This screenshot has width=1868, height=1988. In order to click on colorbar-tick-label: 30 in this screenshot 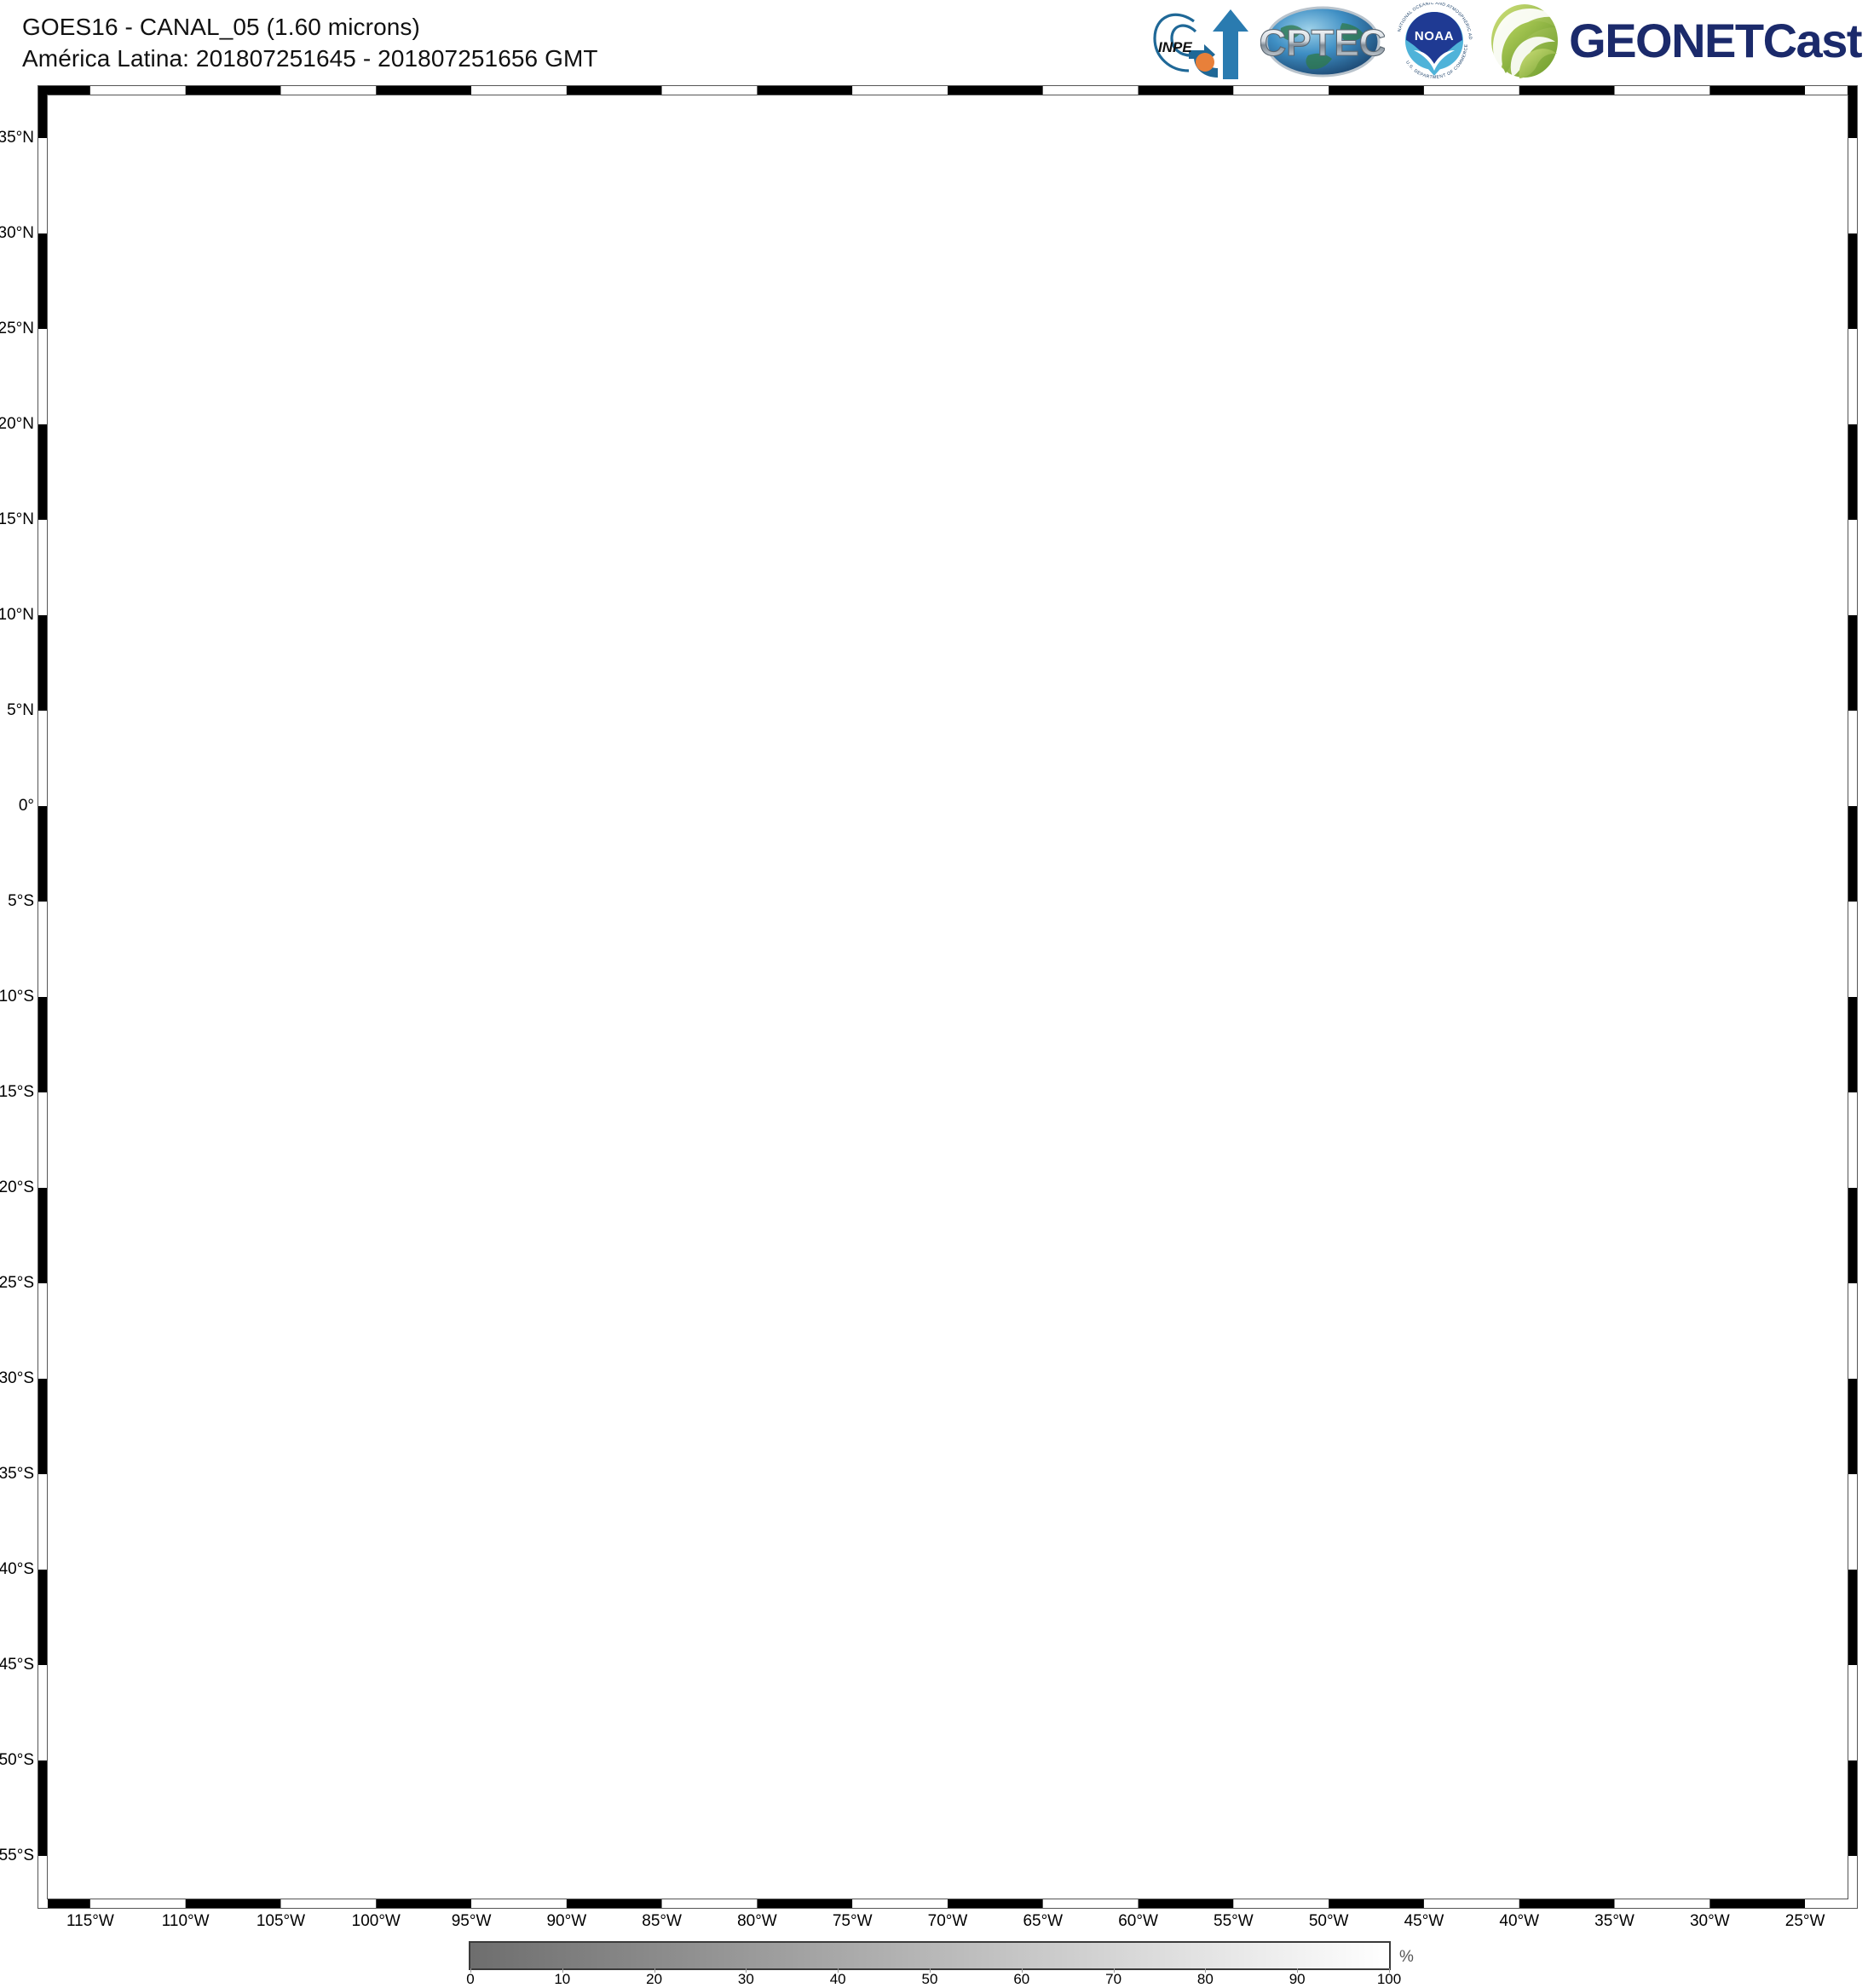, I will do `click(745, 1979)`.